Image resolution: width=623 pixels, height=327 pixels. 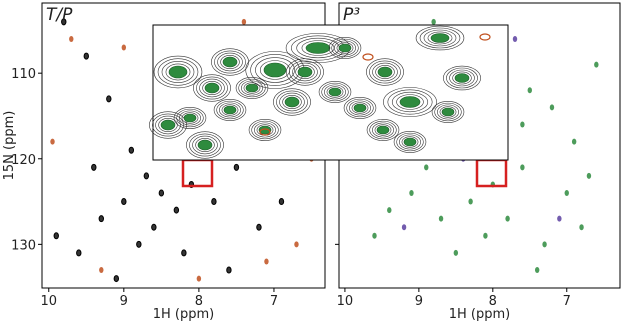 I want to click on x-tick-label: 7, so click(x=567, y=301).